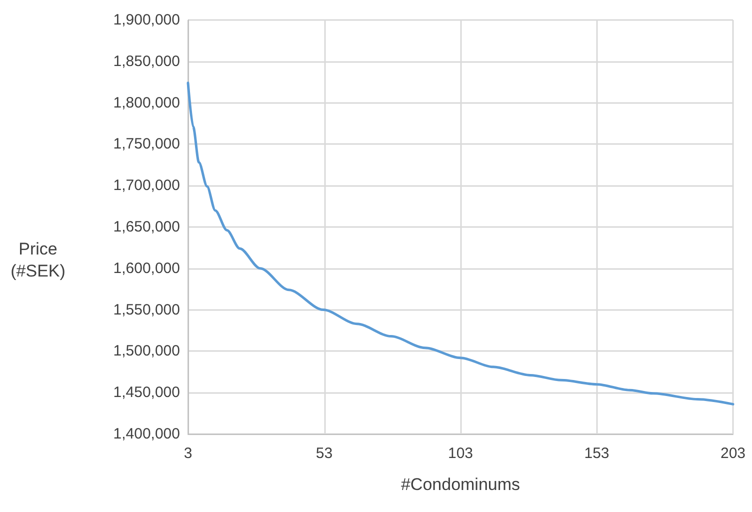 The height and width of the screenshot is (512, 752). What do you see at coordinates (324, 453) in the screenshot?
I see `x-tick-label: 53` at bounding box center [324, 453].